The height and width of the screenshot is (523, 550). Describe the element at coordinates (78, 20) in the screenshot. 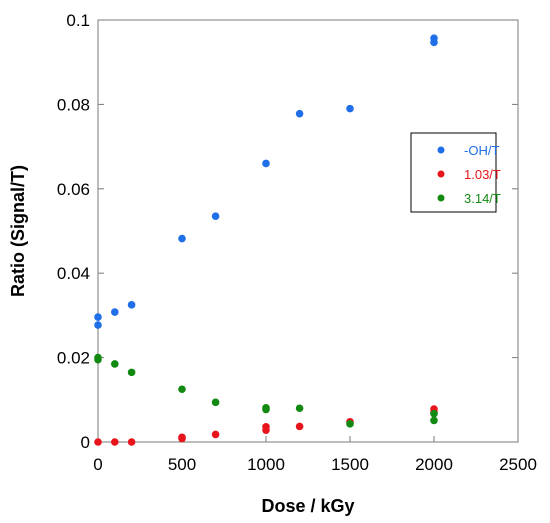

I see `y-tick-label: 0.1` at that location.